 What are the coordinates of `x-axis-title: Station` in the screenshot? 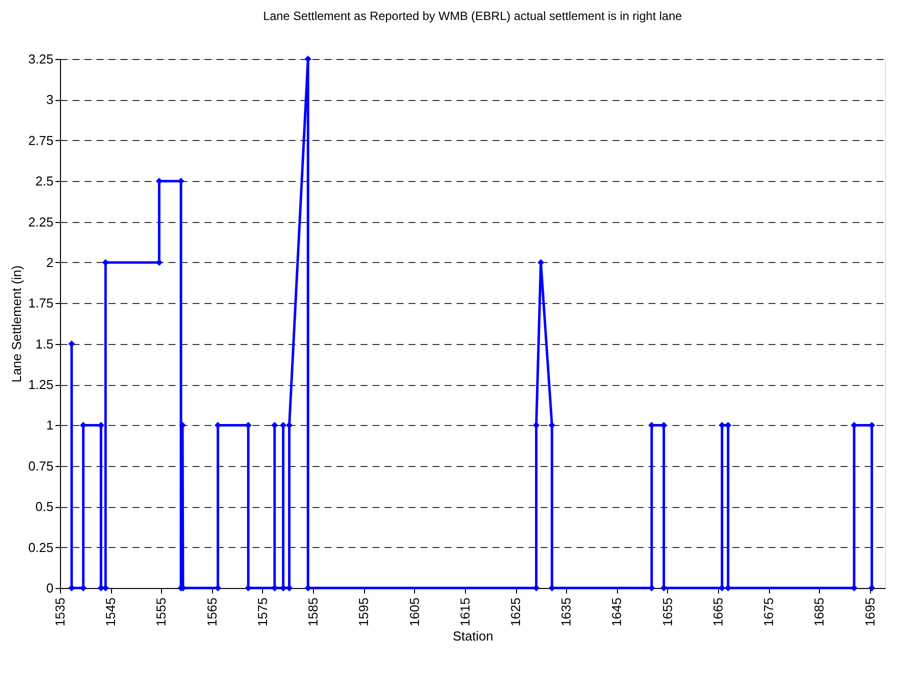 It's located at (473, 636).